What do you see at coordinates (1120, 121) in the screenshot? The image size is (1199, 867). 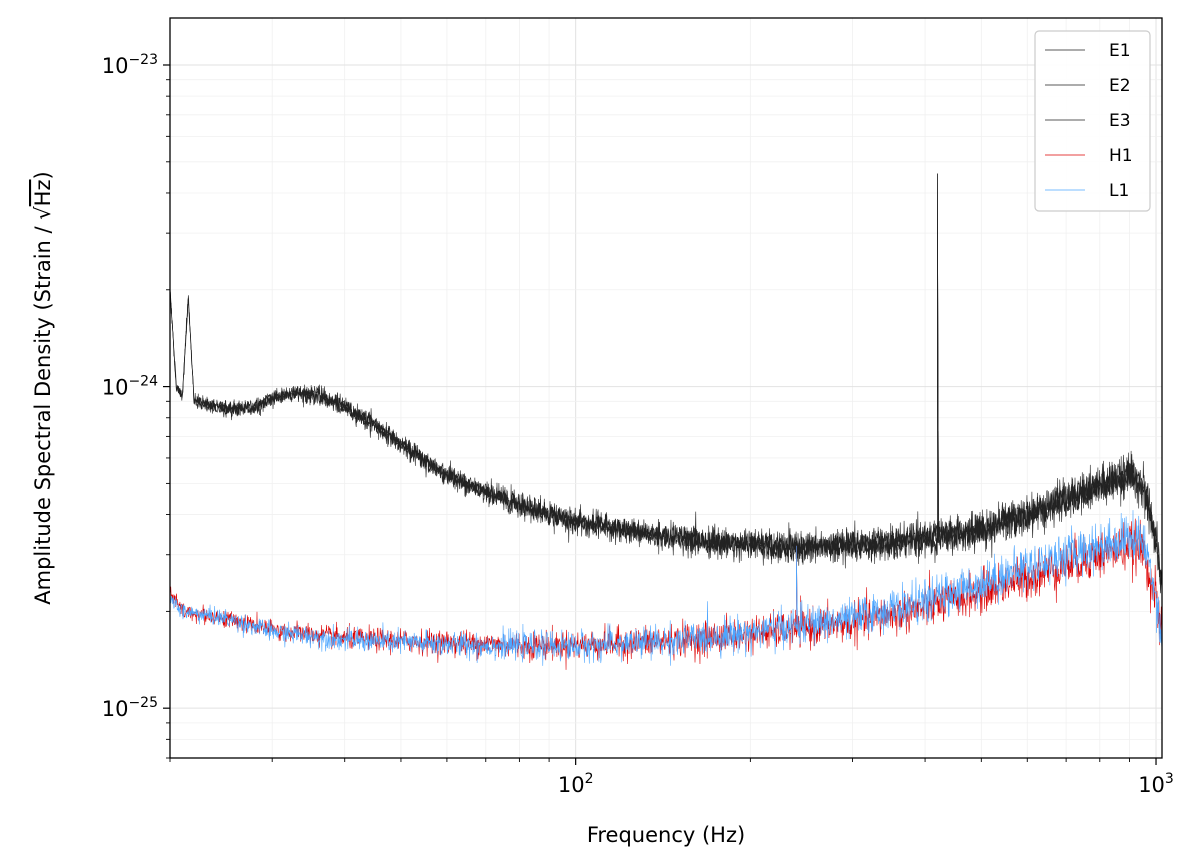 I see `legend-label: E3` at bounding box center [1120, 121].